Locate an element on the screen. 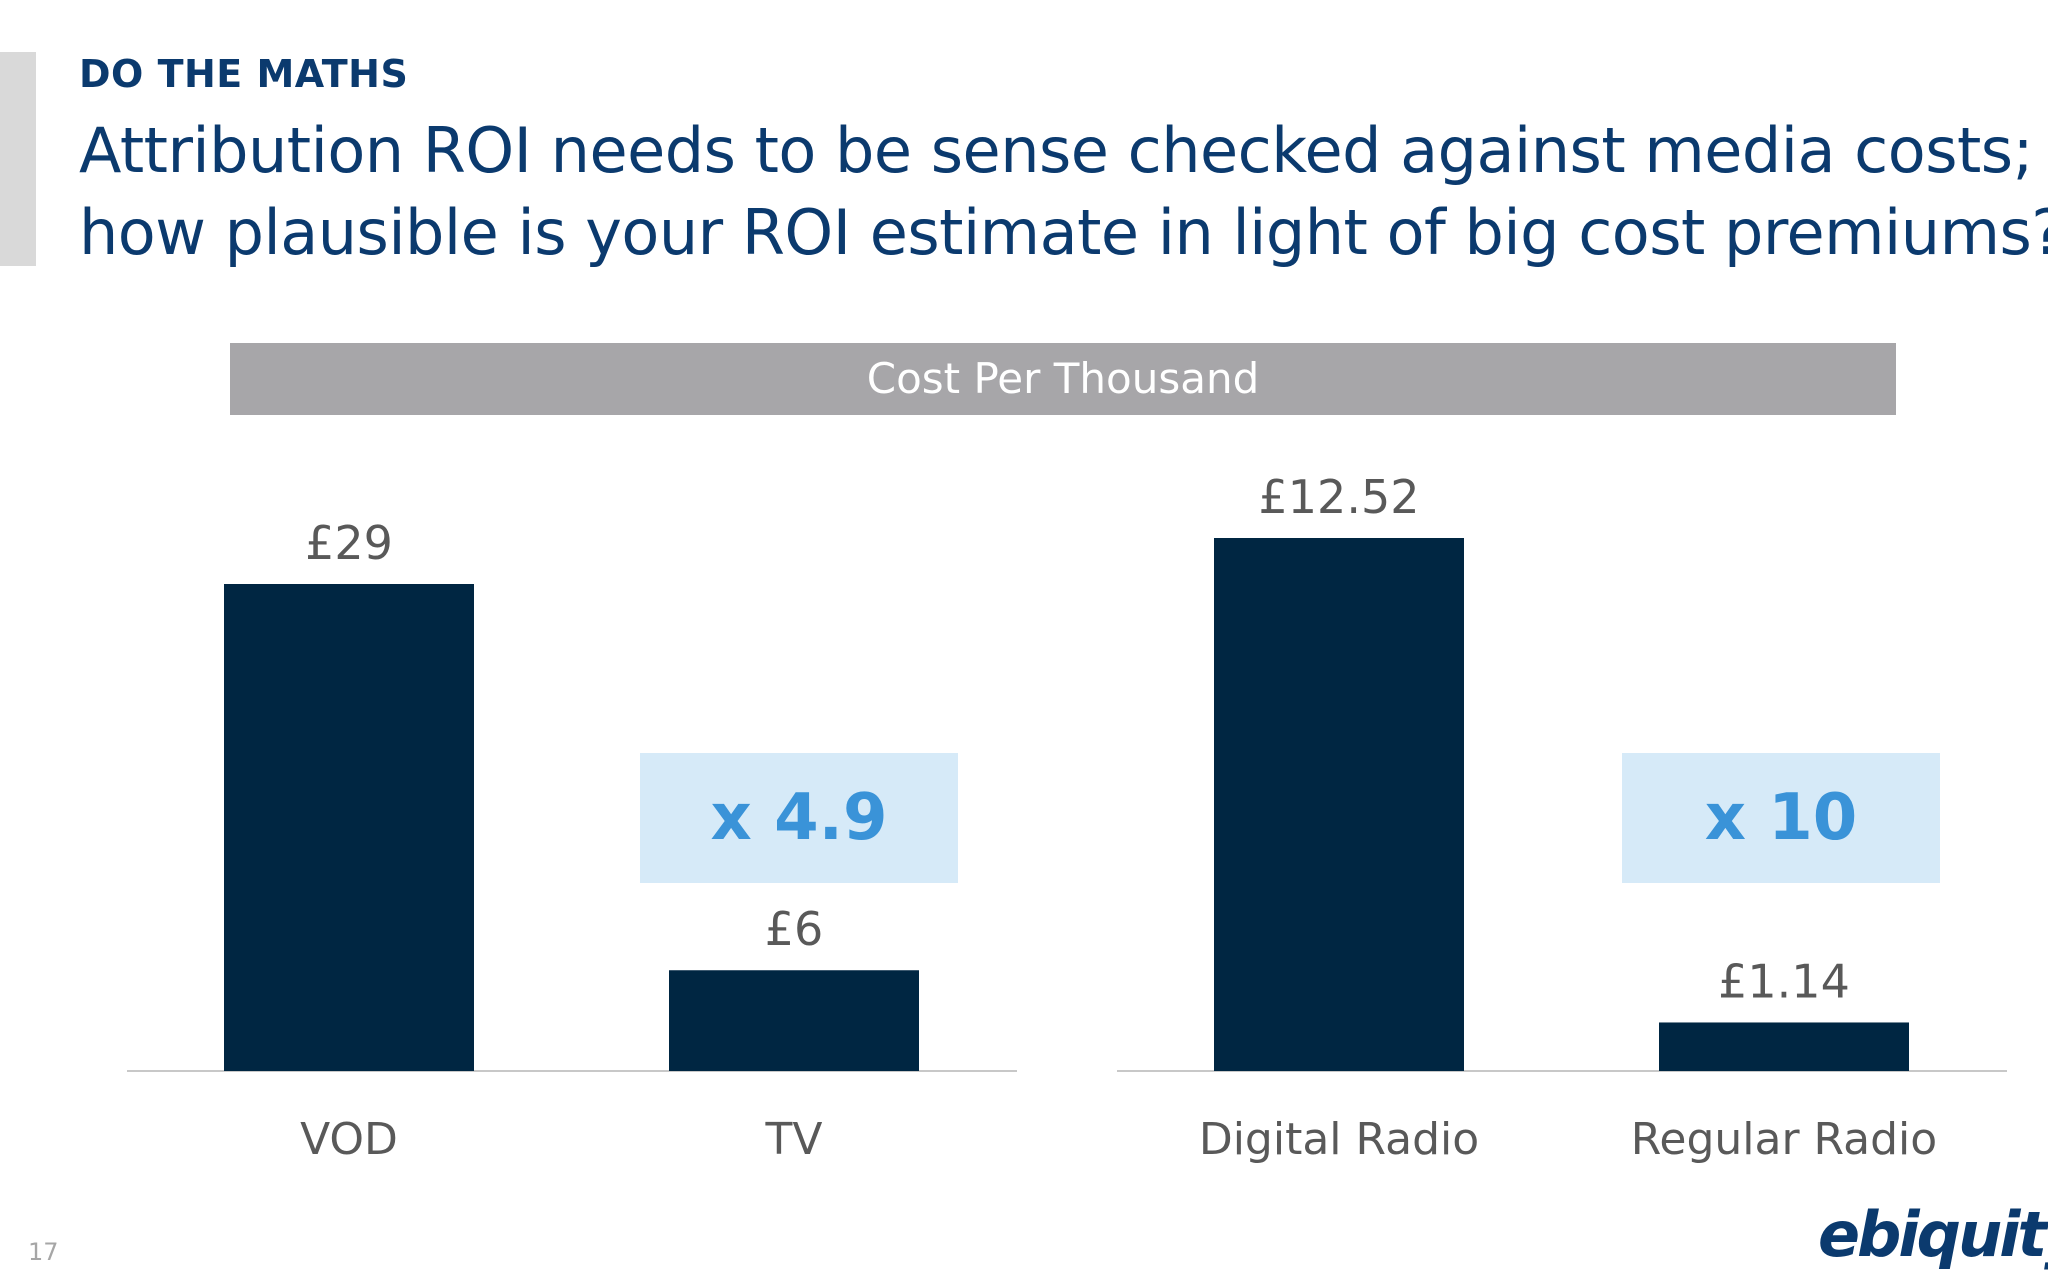 This screenshot has height=1280, width=2048. multiplier-box-video: x 4.9 is located at coordinates (799, 818).